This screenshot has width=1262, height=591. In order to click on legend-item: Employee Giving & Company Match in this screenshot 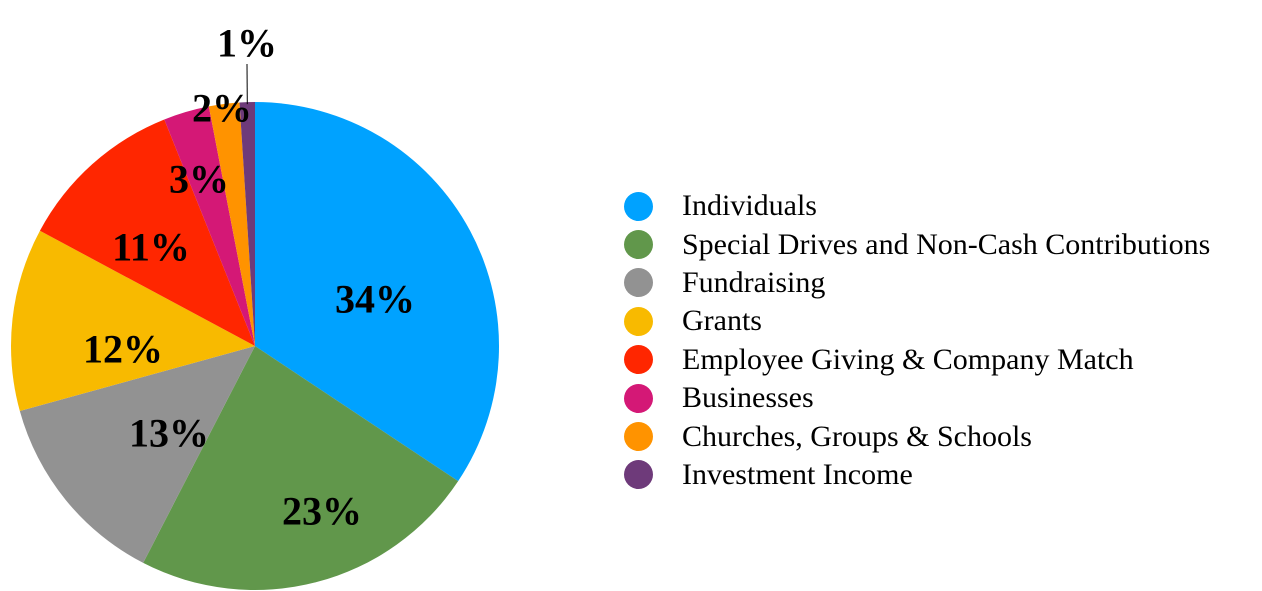, I will do `click(917, 360)`.